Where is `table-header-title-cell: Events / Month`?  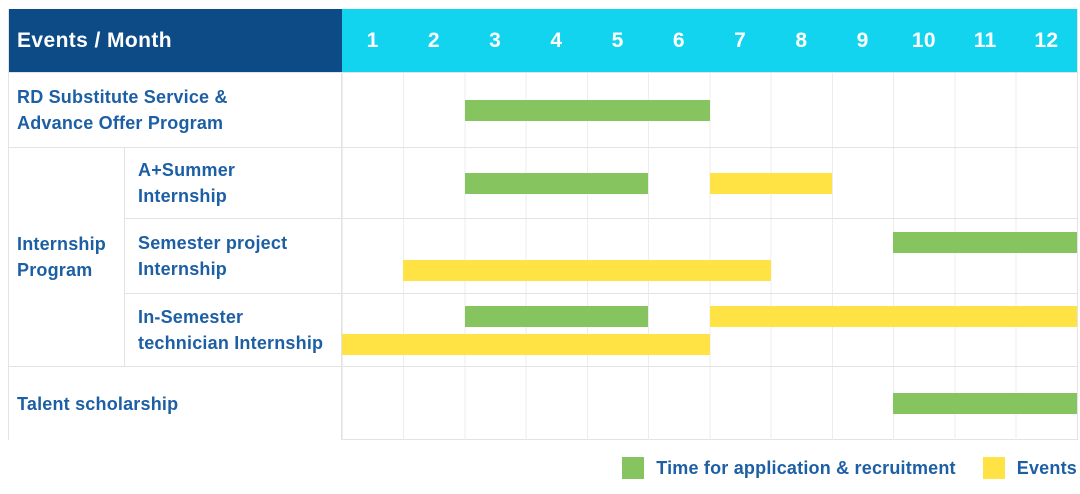
table-header-title-cell: Events / Month is located at coordinates (175, 40).